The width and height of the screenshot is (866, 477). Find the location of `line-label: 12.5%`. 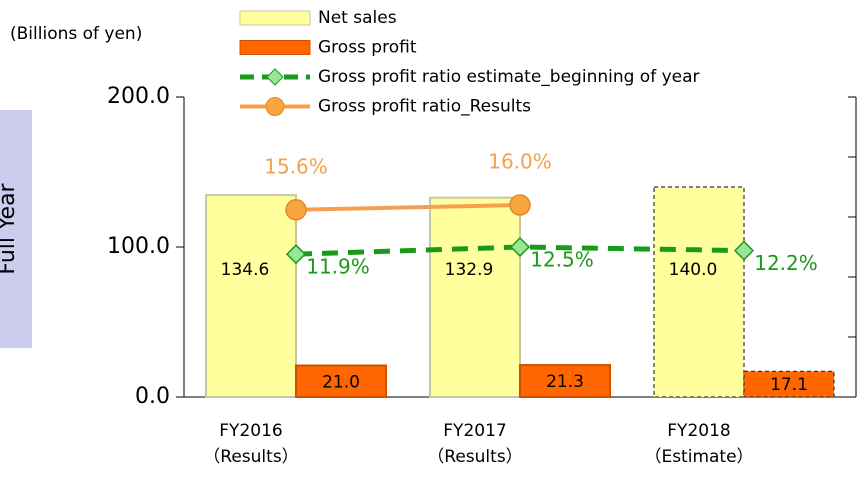

line-label: 12.5% is located at coordinates (562, 260).